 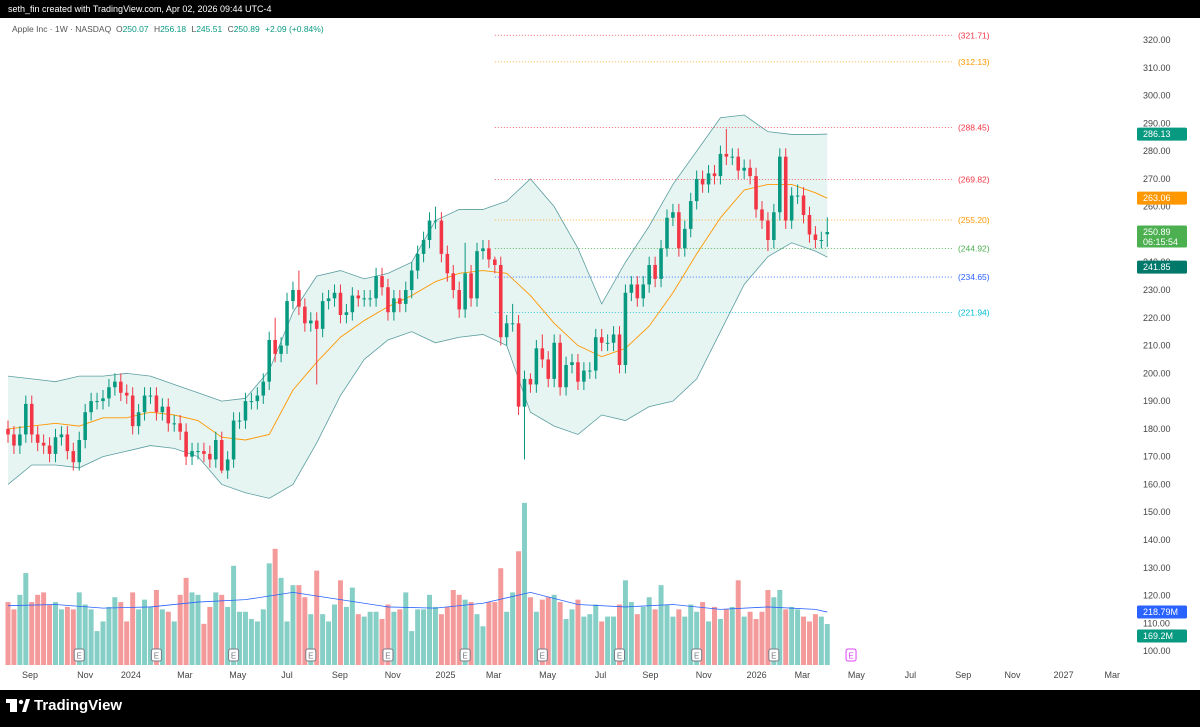 I want to click on upcoming-earnings-box, so click(x=851, y=655).